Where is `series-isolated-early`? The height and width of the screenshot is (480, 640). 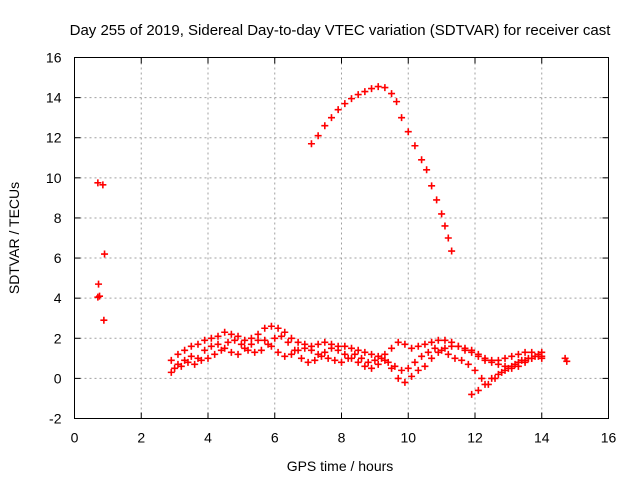 series-isolated-early is located at coordinates (101, 251).